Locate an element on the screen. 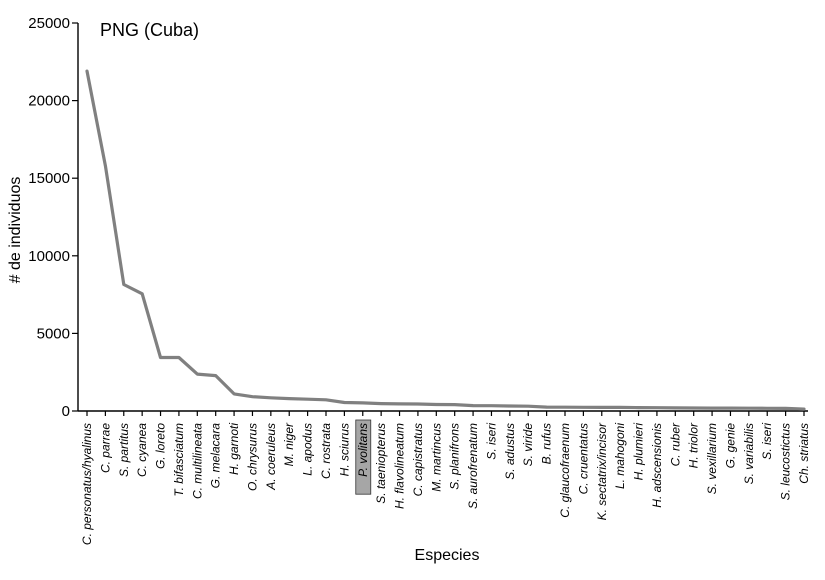 The image size is (825, 580). x-tick-group: M. martincus is located at coordinates (436, 457).